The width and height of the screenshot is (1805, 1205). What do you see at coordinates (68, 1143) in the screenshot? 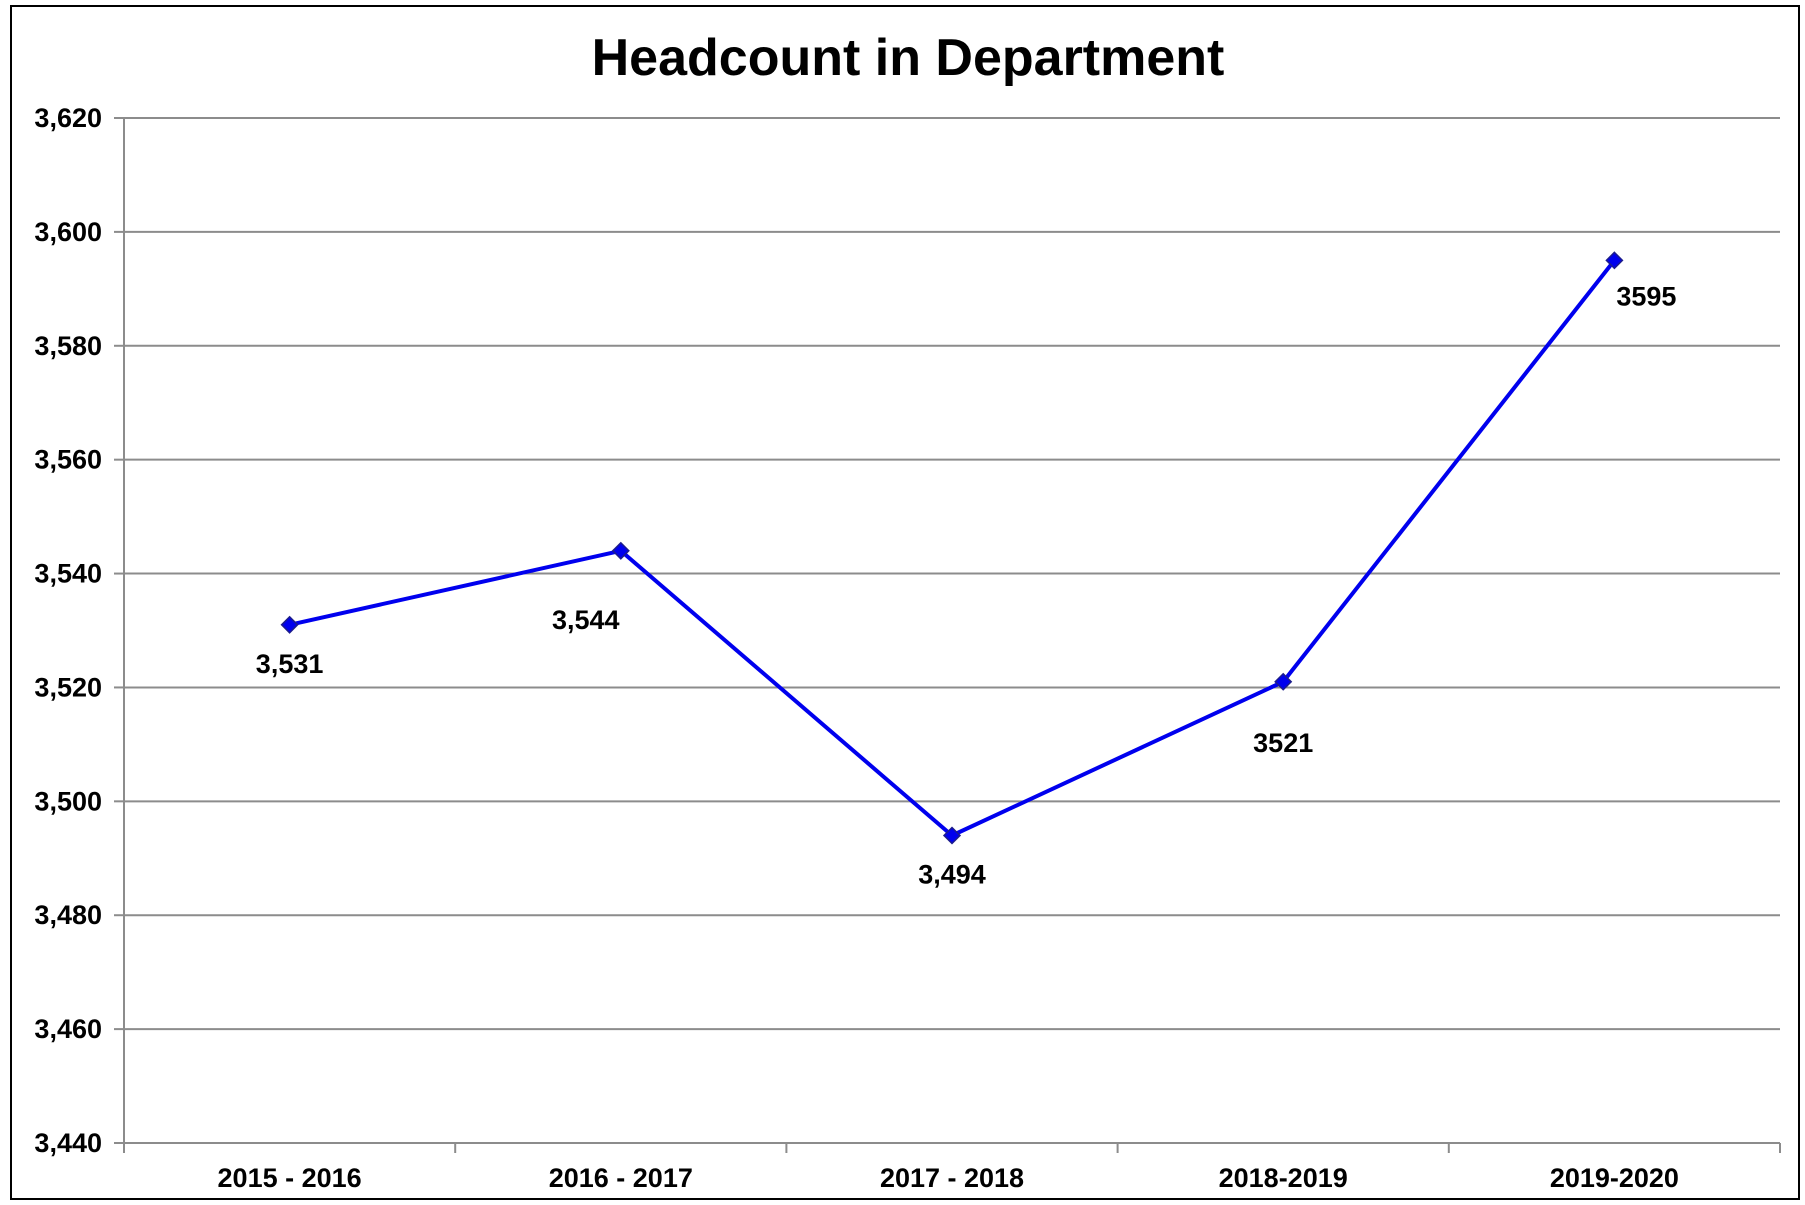
I see `y-tick-label: 3,440` at bounding box center [68, 1143].